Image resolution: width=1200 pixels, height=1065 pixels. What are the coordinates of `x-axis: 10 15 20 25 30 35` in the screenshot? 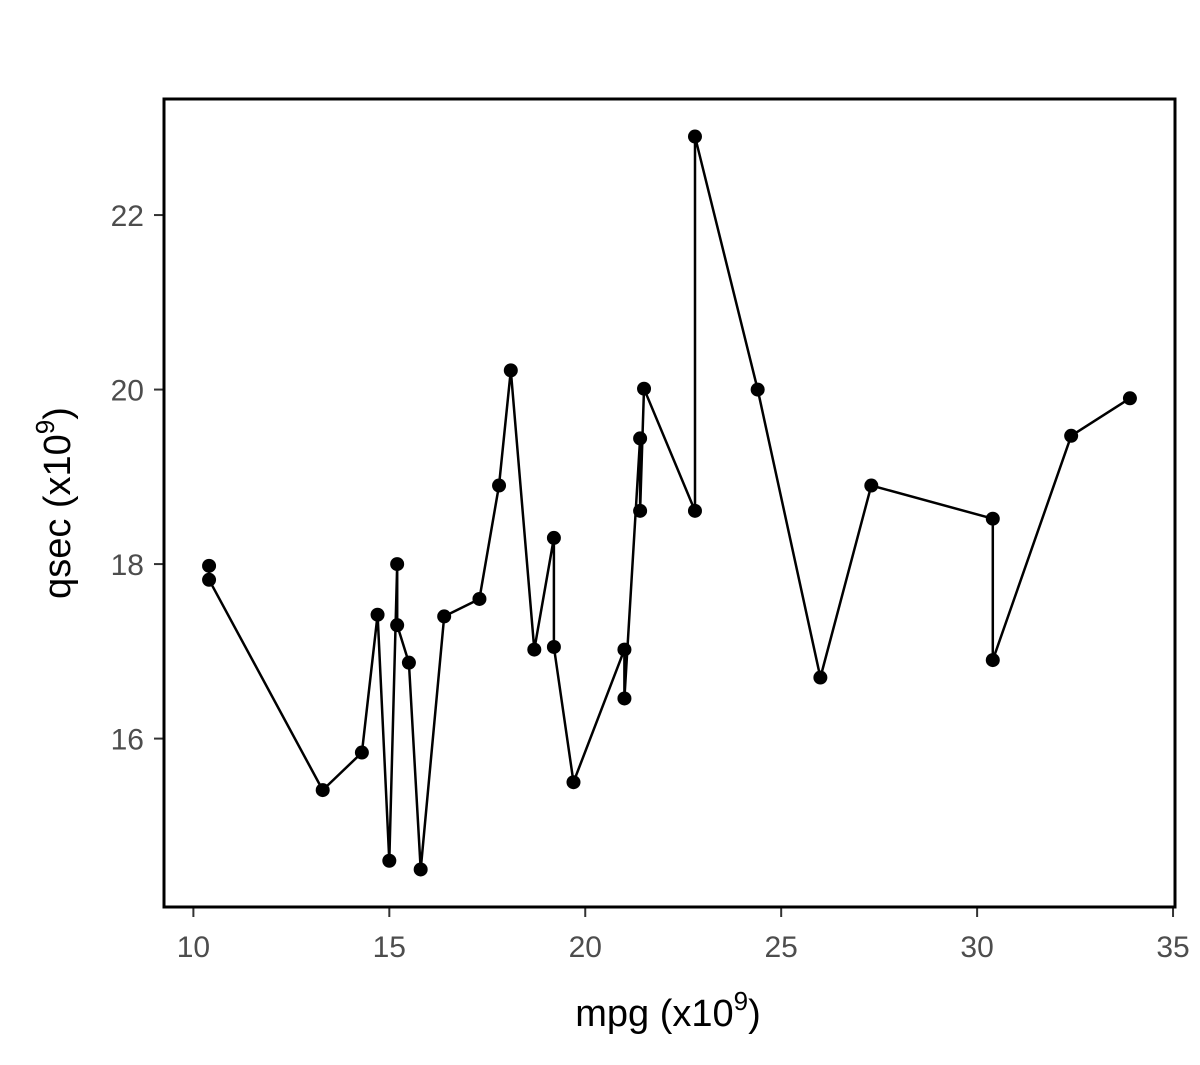 It's located at (683, 935).